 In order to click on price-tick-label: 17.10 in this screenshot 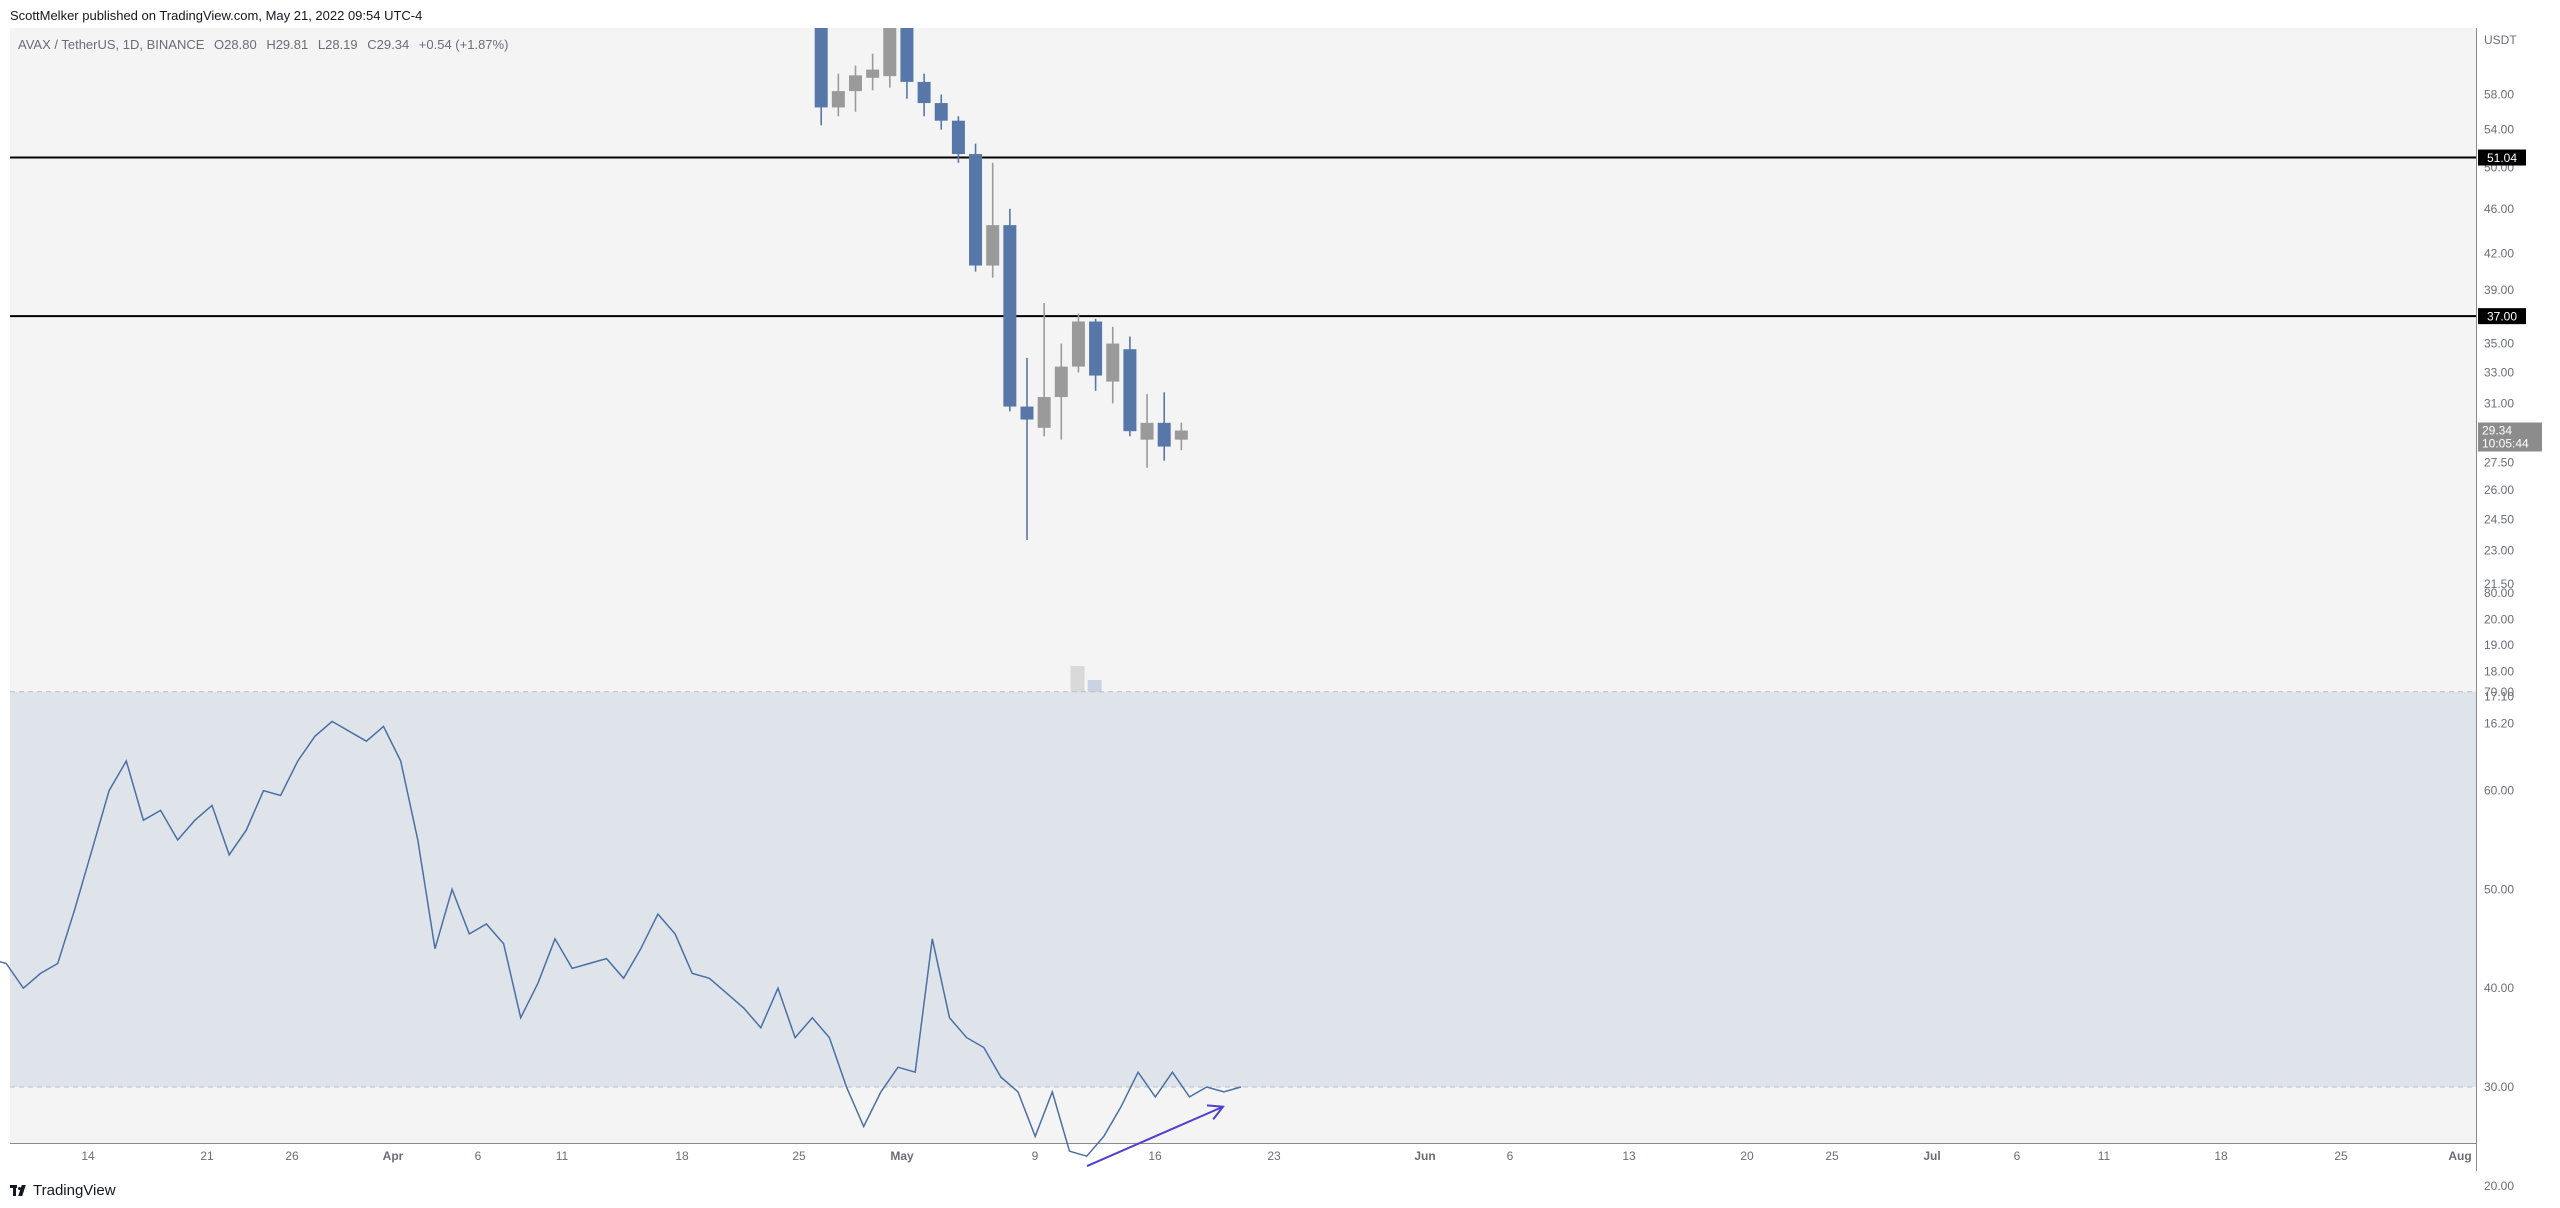, I will do `click(2499, 697)`.